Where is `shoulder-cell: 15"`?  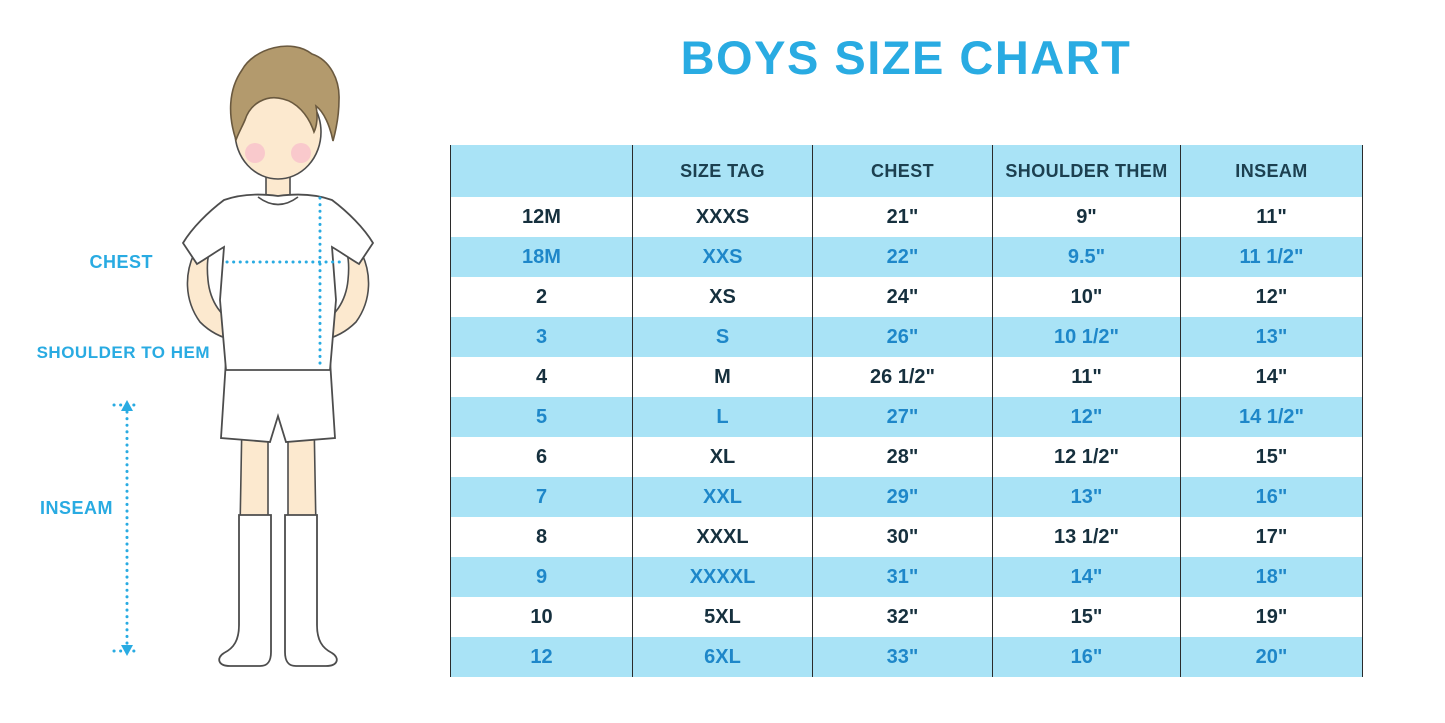 shoulder-cell: 15" is located at coordinates (1086, 617).